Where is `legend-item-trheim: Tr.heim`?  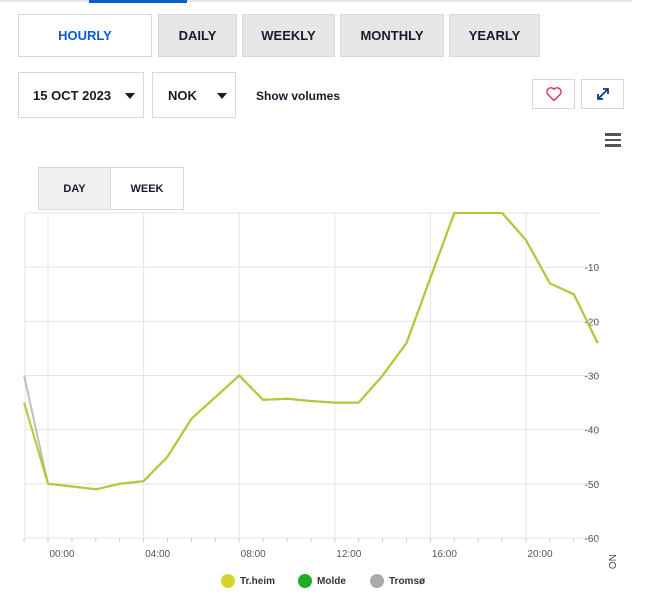 legend-item-trheim: Tr.heim is located at coordinates (248, 581).